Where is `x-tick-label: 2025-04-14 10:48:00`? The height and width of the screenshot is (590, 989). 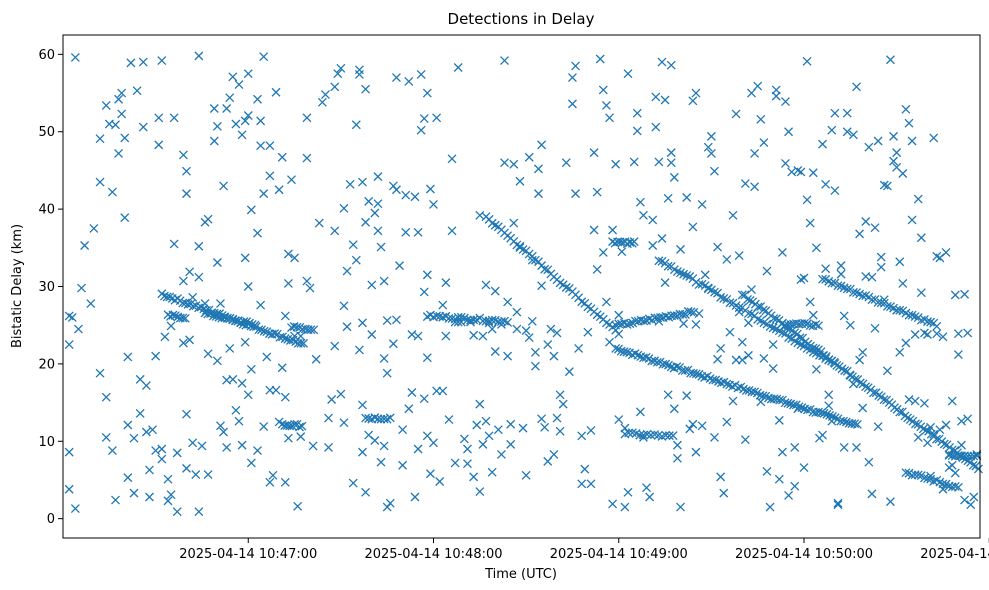 x-tick-label: 2025-04-14 10:48:00 is located at coordinates (433, 554).